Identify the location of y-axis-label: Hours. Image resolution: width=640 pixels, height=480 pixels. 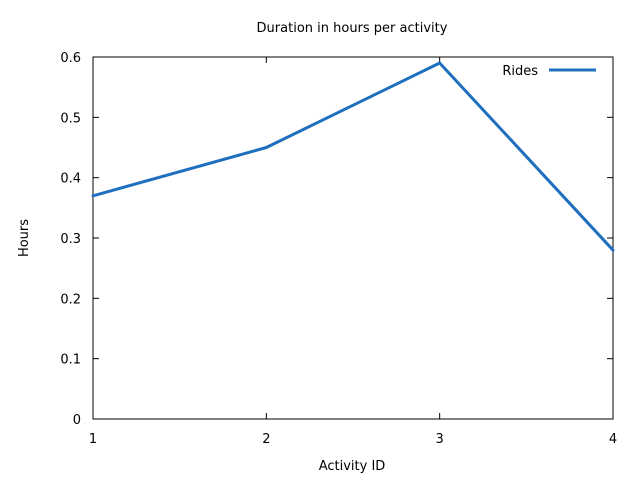
(24, 238).